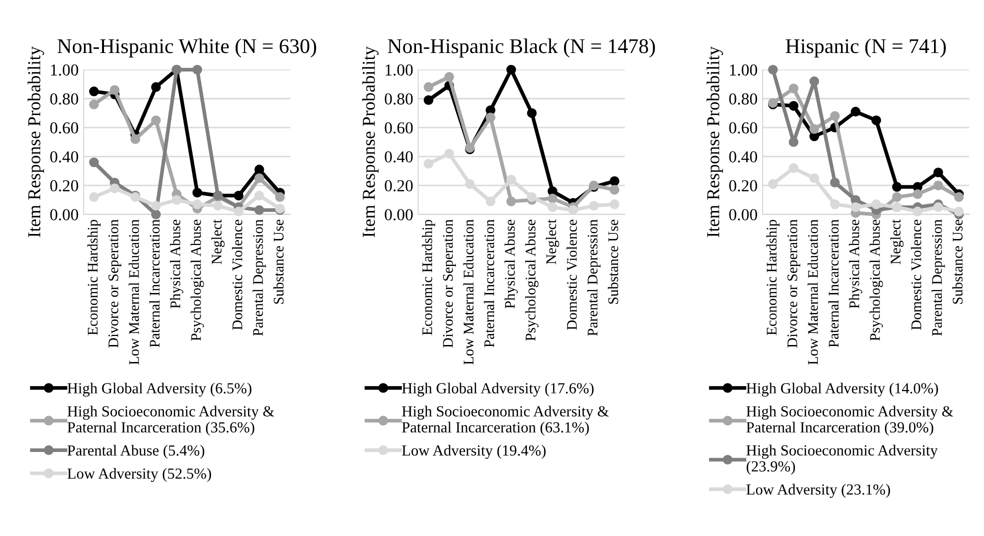 The image size is (984, 536). Describe the element at coordinates (159, 389) in the screenshot. I see `legend-label: High Global Adversity (6.5%)` at that location.